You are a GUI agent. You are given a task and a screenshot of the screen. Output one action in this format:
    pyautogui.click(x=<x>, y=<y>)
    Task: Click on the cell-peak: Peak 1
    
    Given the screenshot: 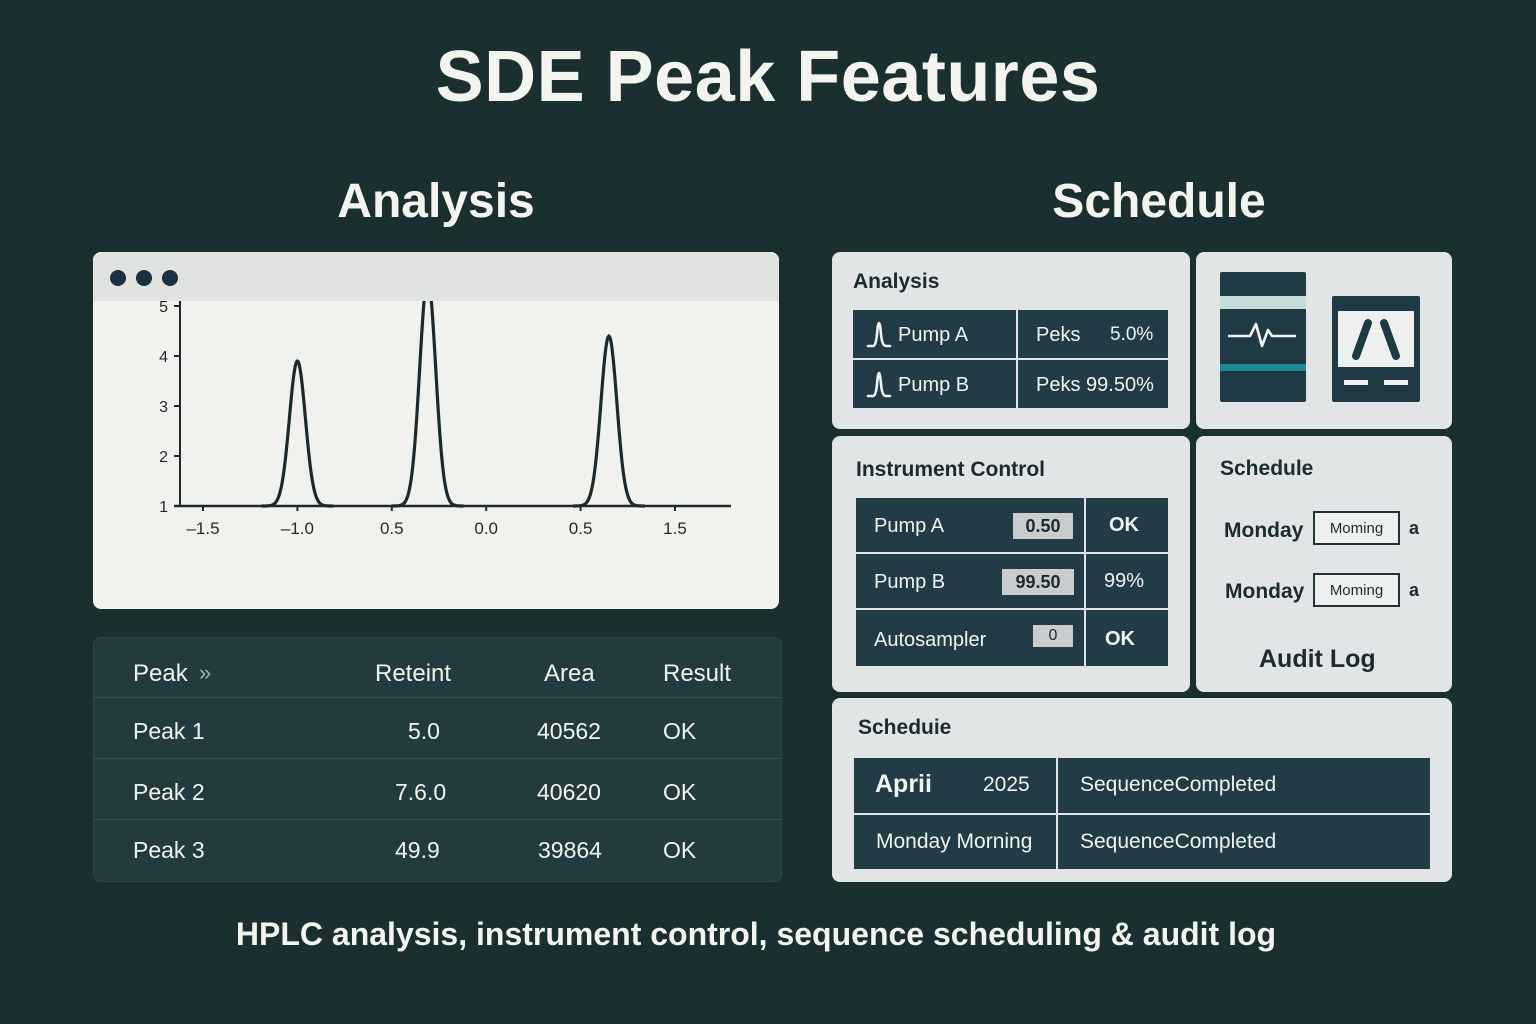 What is the action you would take?
    pyautogui.click(x=169, y=731)
    